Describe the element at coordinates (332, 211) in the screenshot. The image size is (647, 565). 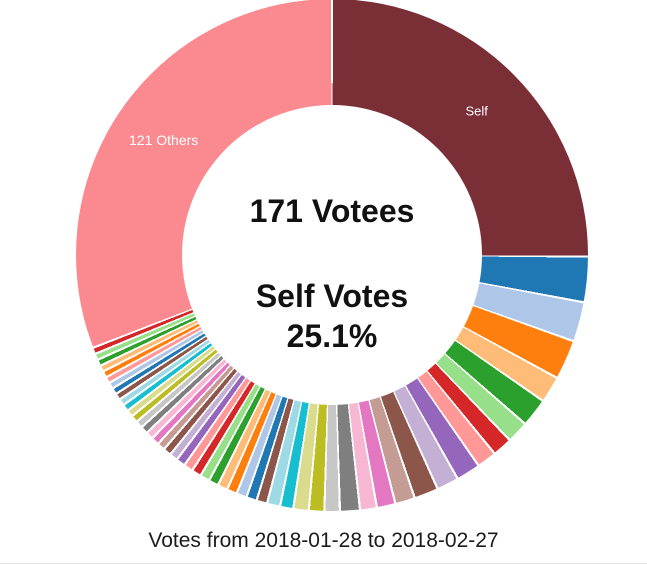
I see `total-votees-text: 171 Votees` at that location.